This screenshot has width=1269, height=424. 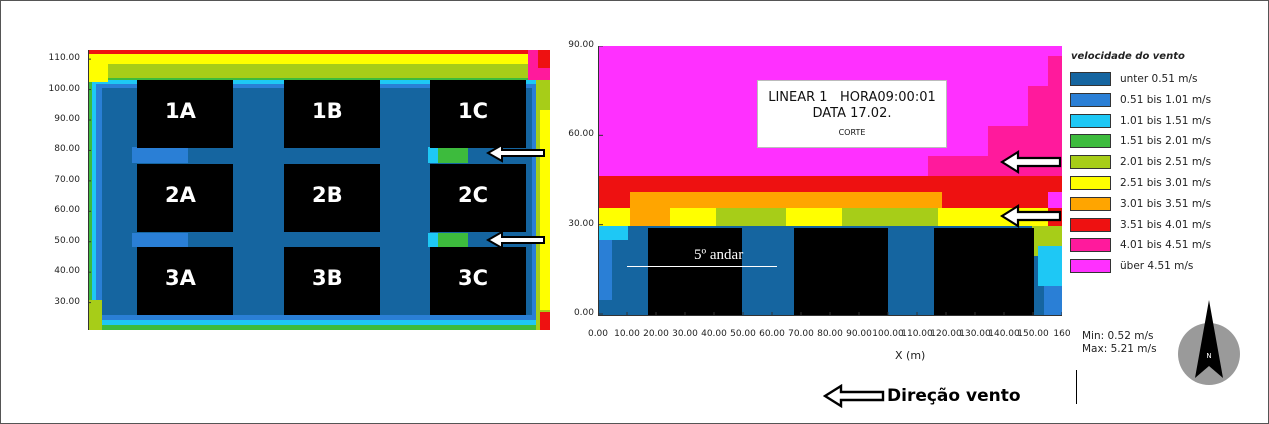 I want to click on section-x-tick-label: 70.00, so click(x=801, y=334).